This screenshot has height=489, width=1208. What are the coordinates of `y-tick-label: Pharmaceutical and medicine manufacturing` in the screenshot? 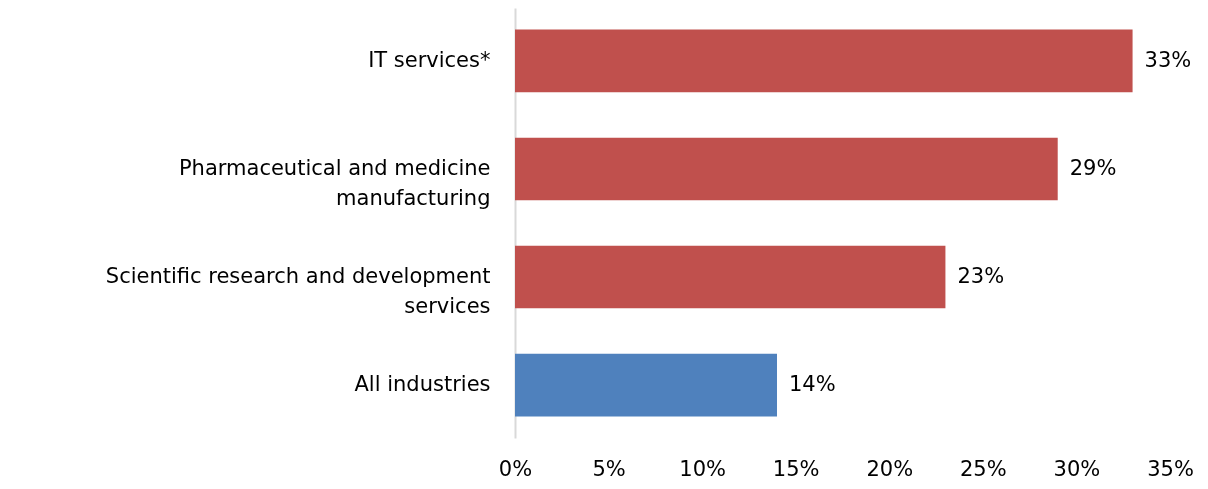 It's located at (334, 182).